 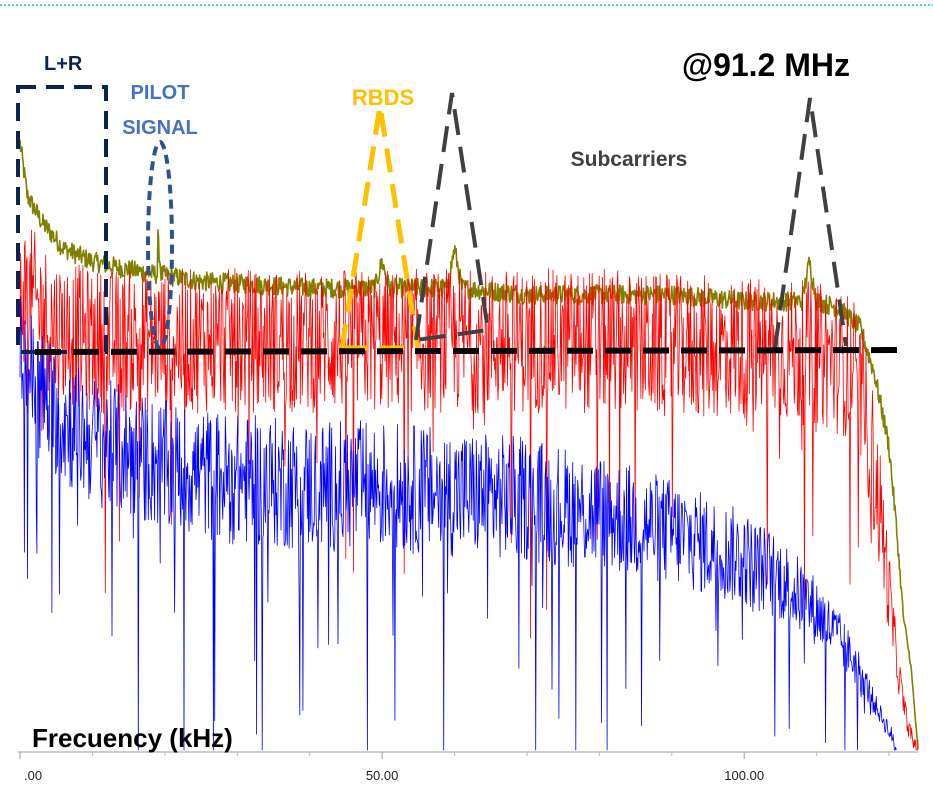 What do you see at coordinates (766, 65) in the screenshot?
I see `chart-title: @91.2 MHz` at bounding box center [766, 65].